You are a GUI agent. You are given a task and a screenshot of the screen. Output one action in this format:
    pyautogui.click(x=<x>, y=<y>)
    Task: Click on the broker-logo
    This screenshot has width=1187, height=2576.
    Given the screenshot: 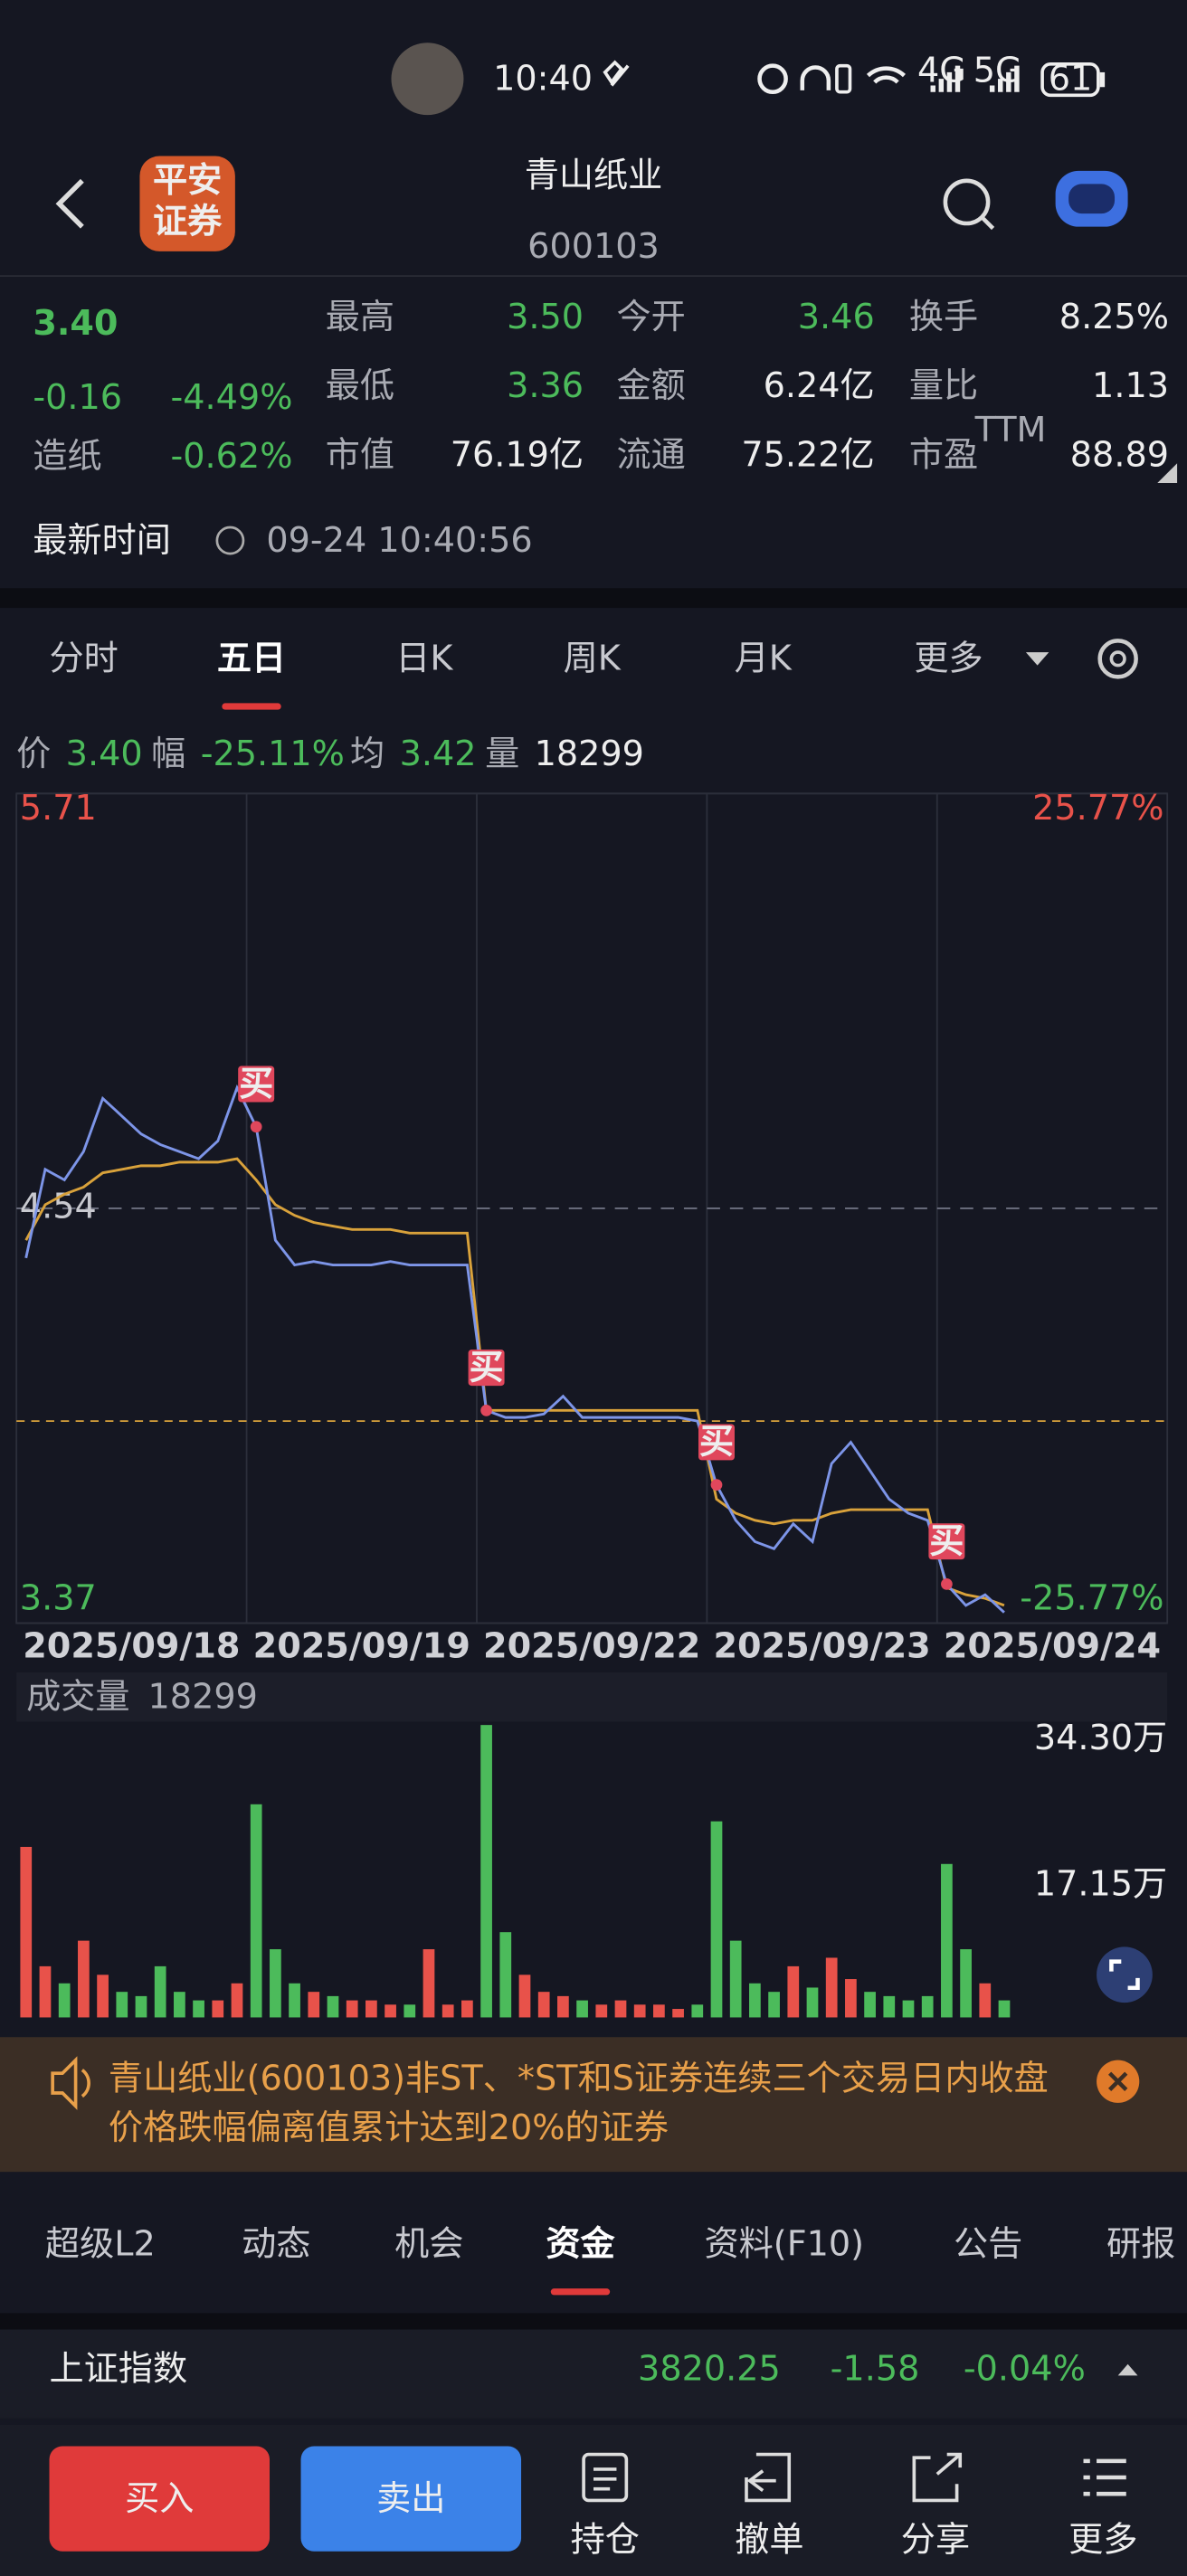 What is the action you would take?
    pyautogui.click(x=187, y=204)
    